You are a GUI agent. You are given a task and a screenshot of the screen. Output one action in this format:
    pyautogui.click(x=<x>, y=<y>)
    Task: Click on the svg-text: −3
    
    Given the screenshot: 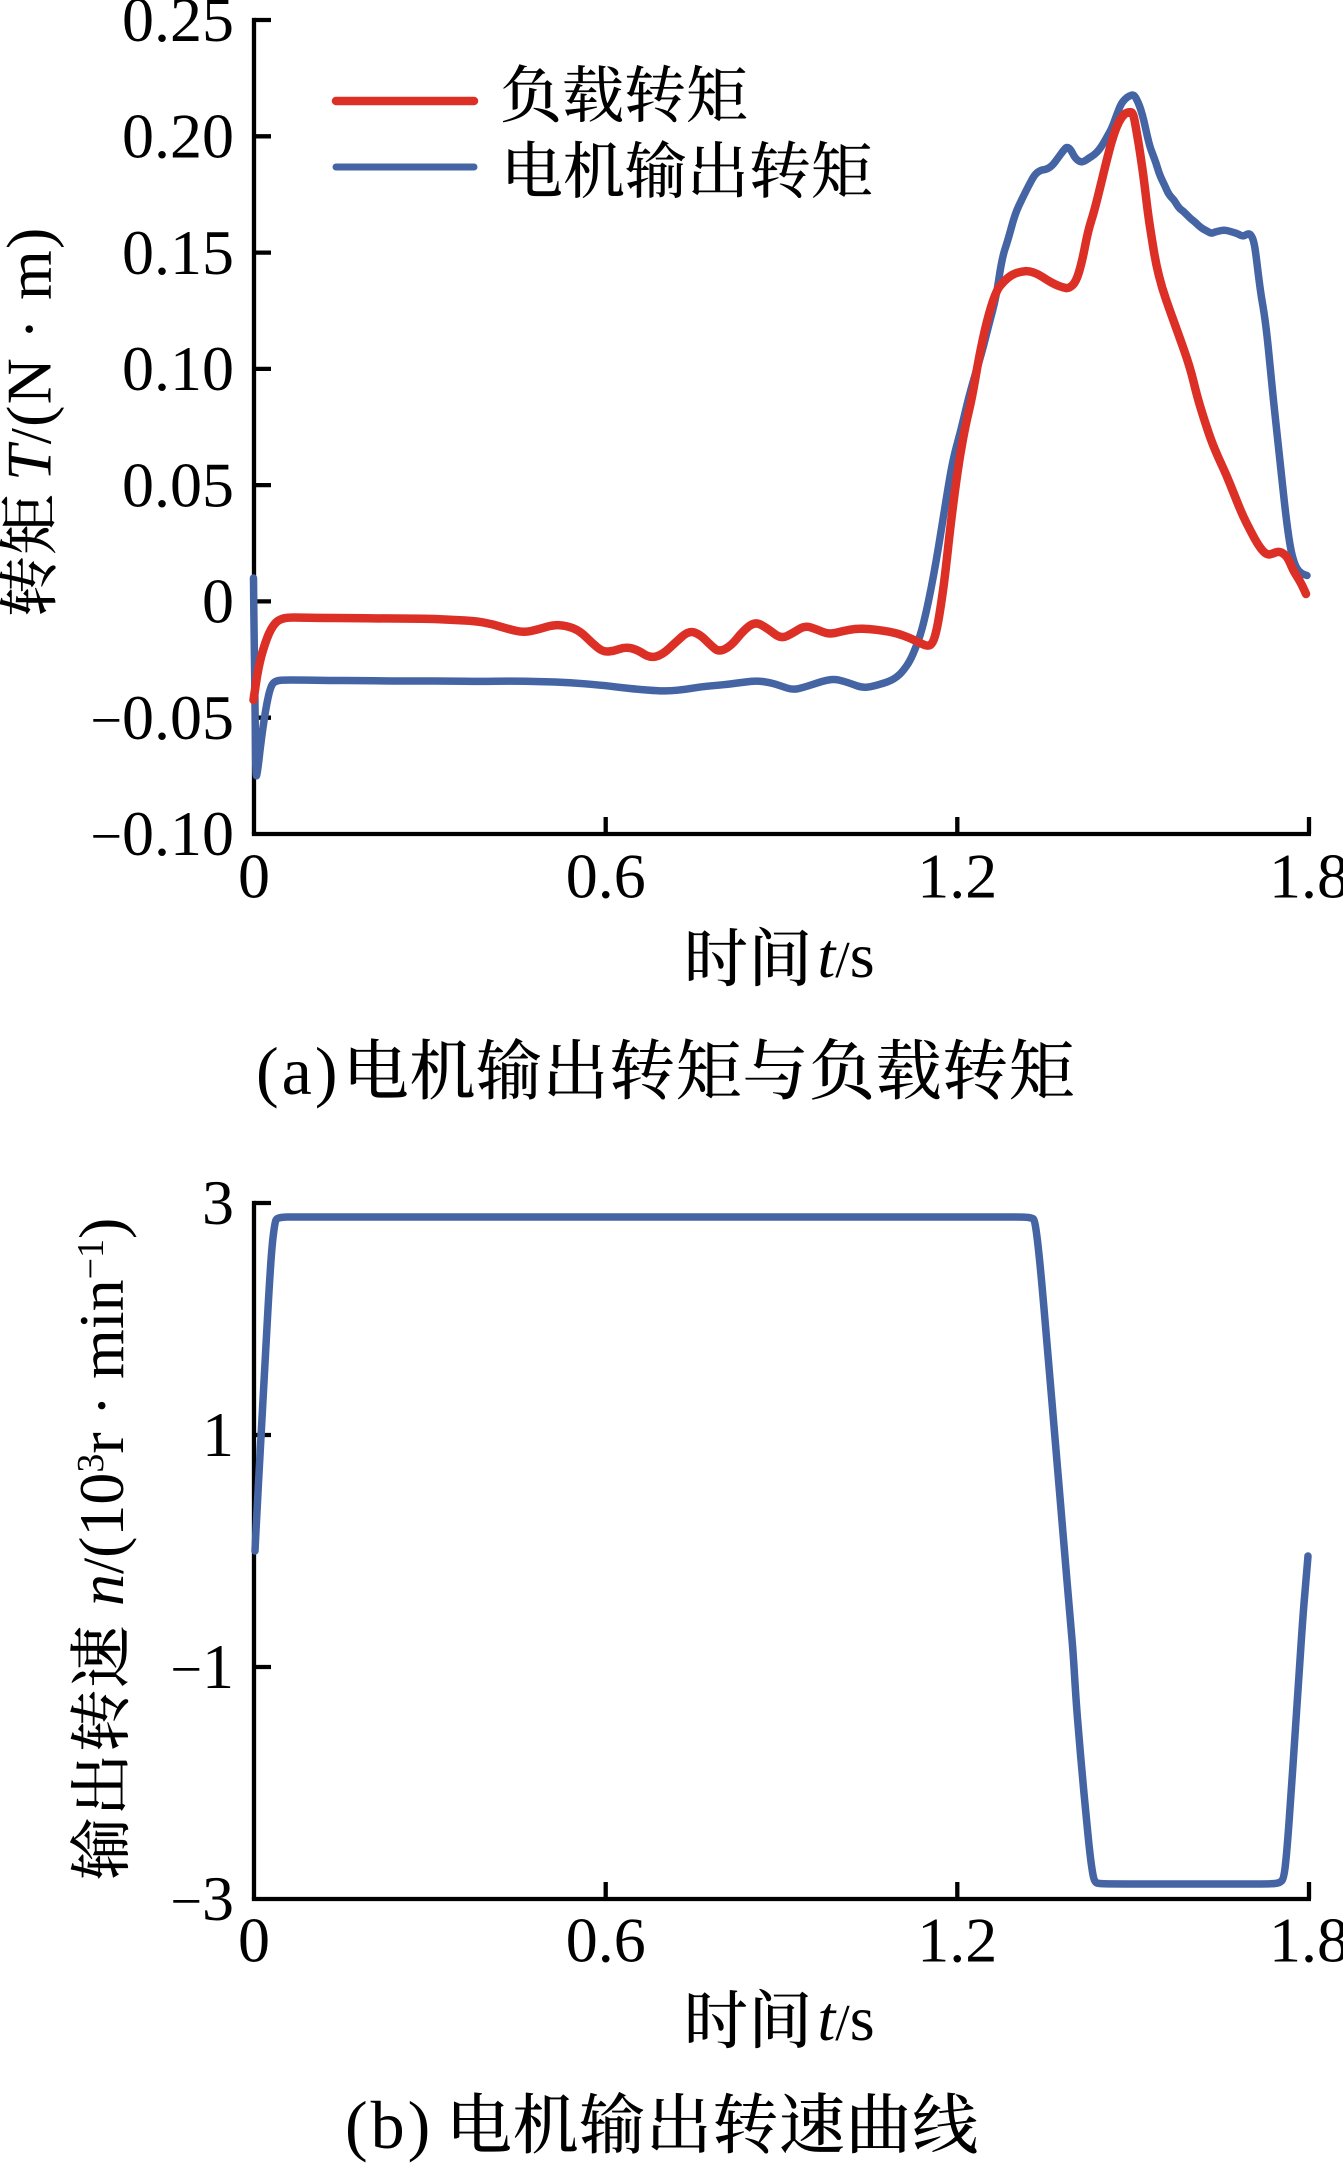 What is the action you would take?
    pyautogui.click(x=202, y=1898)
    